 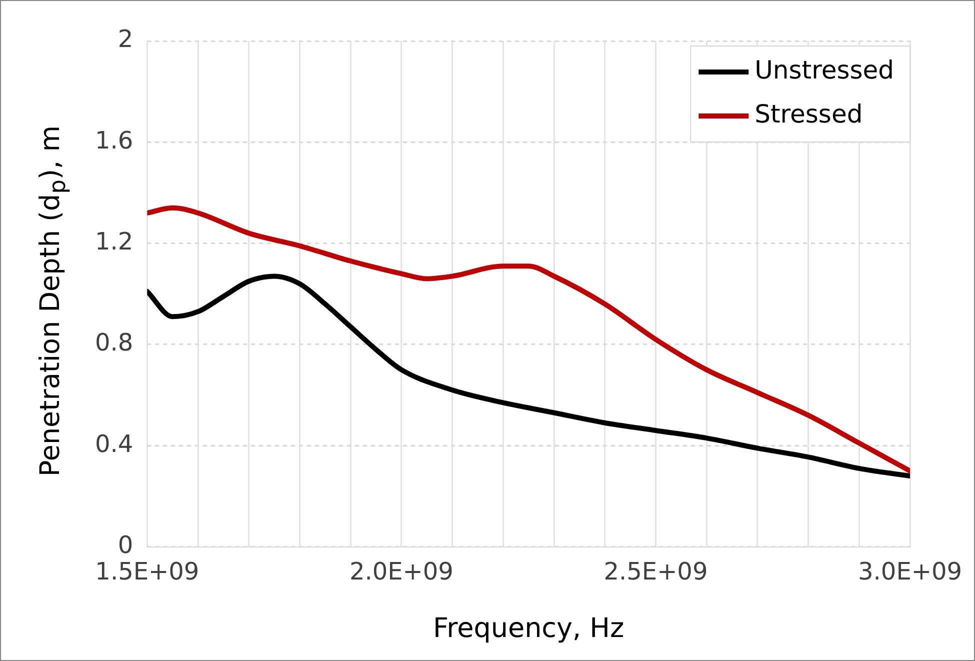 What do you see at coordinates (910, 571) in the screenshot?
I see `x-tick-label: 3.0E+09` at bounding box center [910, 571].